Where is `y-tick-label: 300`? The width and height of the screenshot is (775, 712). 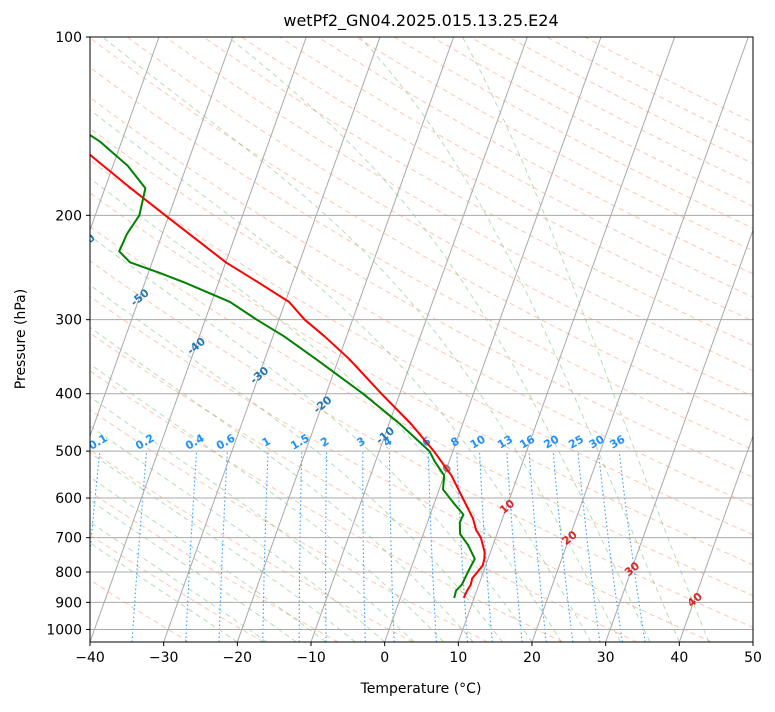 y-tick-label: 300 is located at coordinates (68, 321).